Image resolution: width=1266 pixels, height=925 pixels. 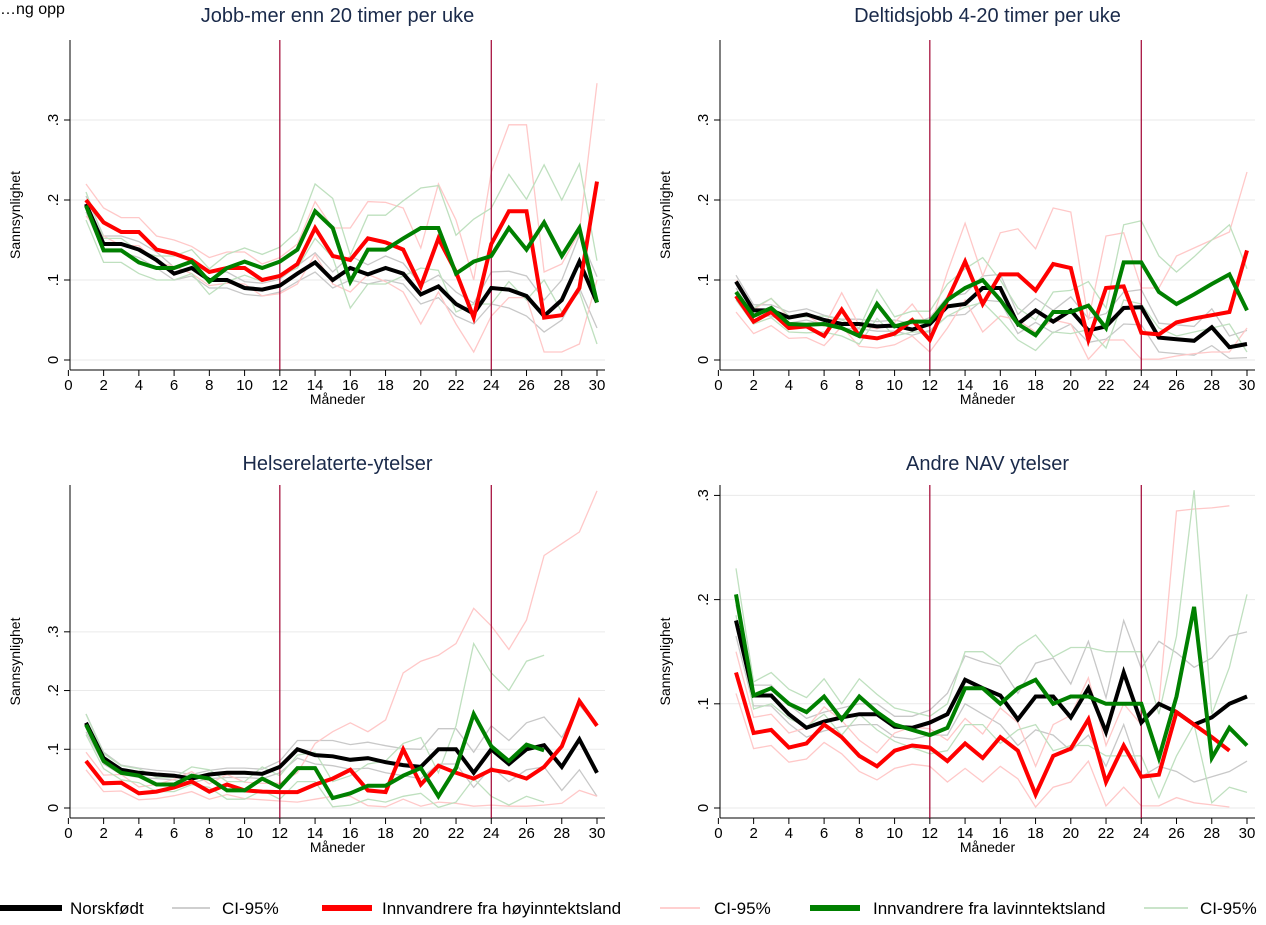 What do you see at coordinates (341, 764) in the screenshot?
I see `ci-low-line-norskfodt` at bounding box center [341, 764].